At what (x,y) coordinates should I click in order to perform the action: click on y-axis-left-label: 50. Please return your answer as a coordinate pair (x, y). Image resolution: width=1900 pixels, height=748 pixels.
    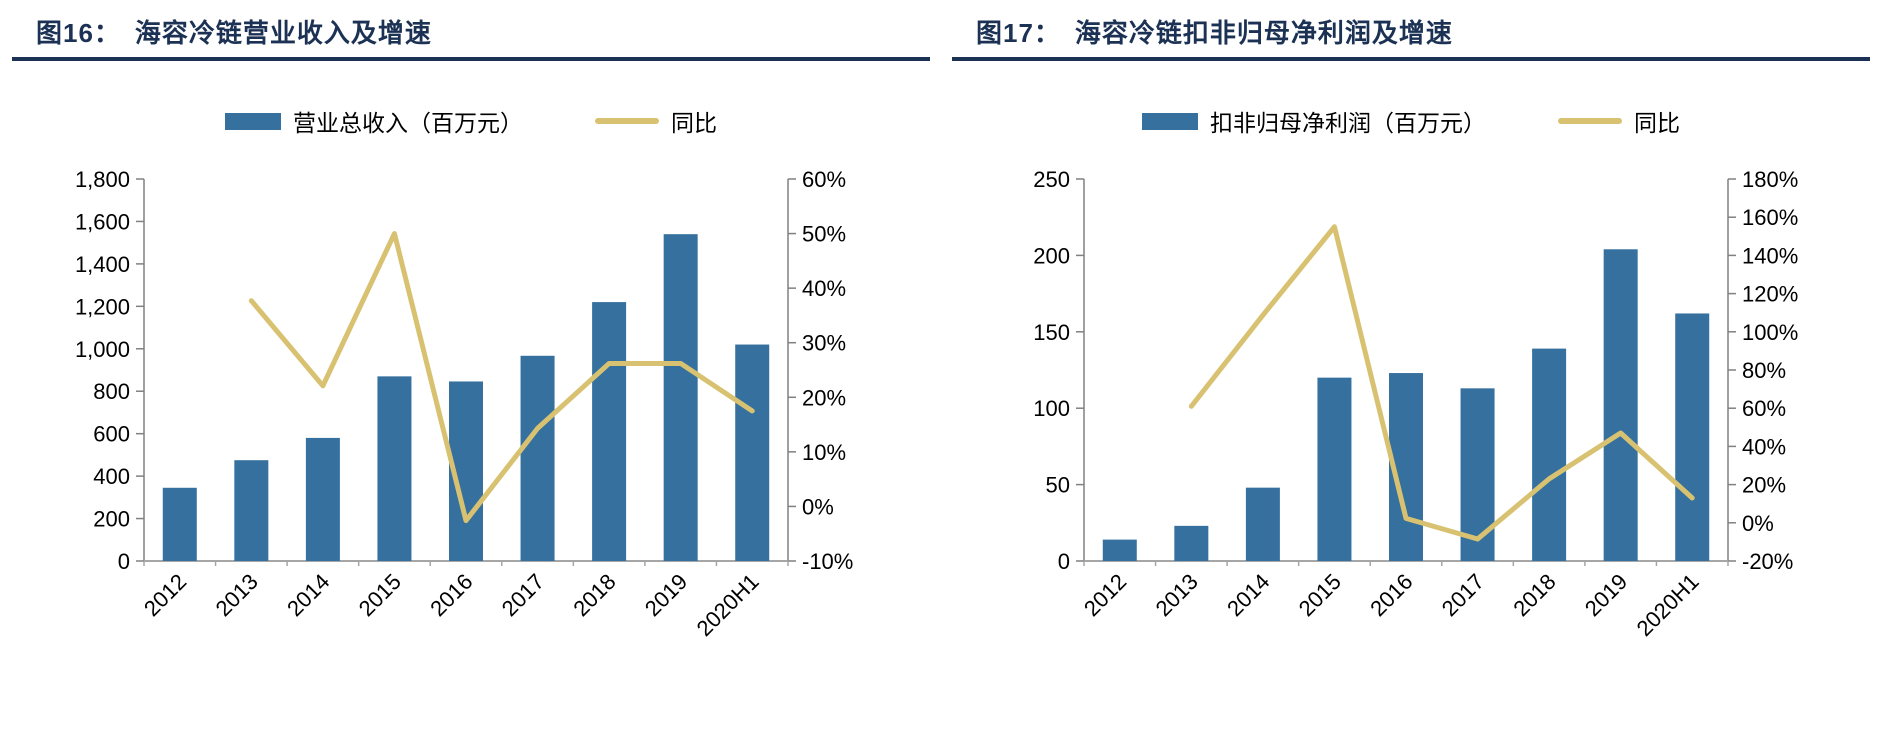
    Looking at the image, I should click on (1058, 485).